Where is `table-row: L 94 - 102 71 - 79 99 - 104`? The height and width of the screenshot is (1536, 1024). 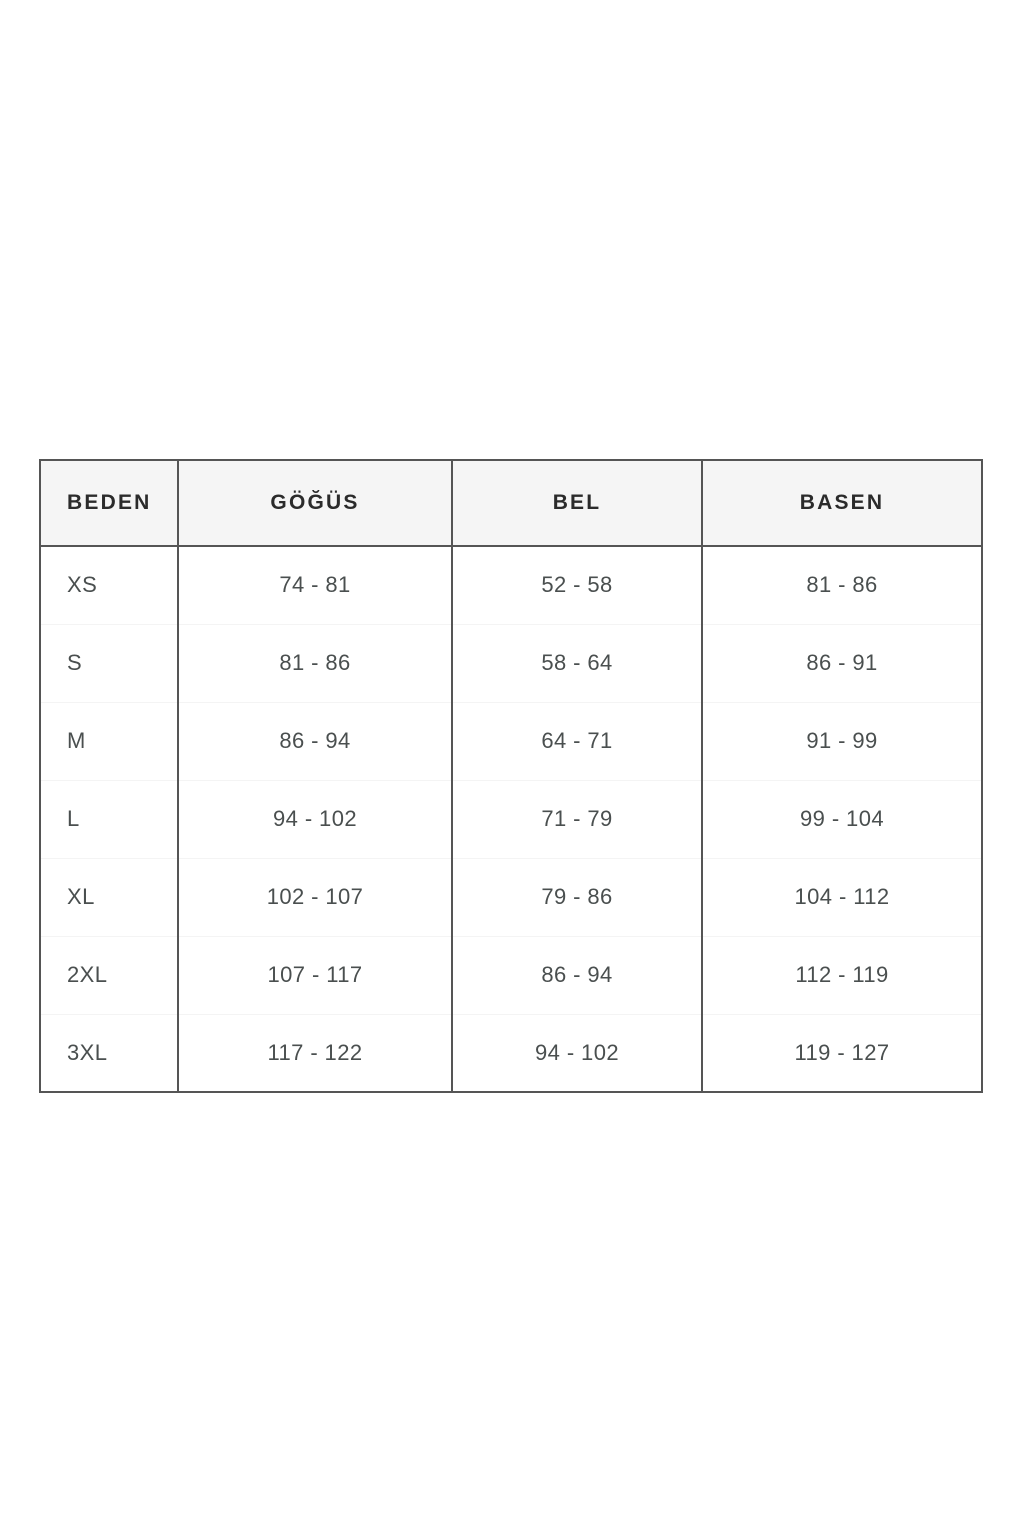 table-row: L 94 - 102 71 - 79 99 - 104 is located at coordinates (511, 819).